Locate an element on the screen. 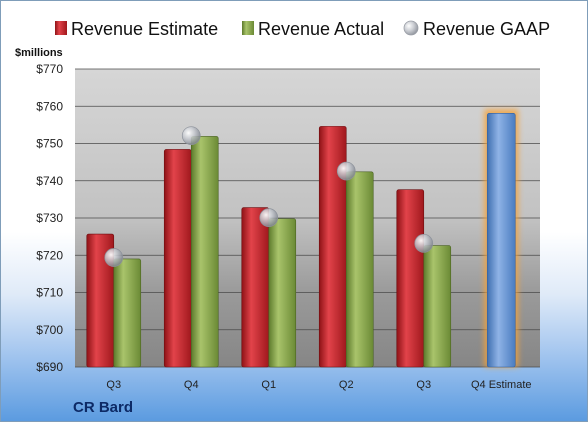 The width and height of the screenshot is (588, 422). y-axis-ticks: $690 $700 $710 $720 $730 $740 $750 $760 $770 is located at coordinates (49, 218).